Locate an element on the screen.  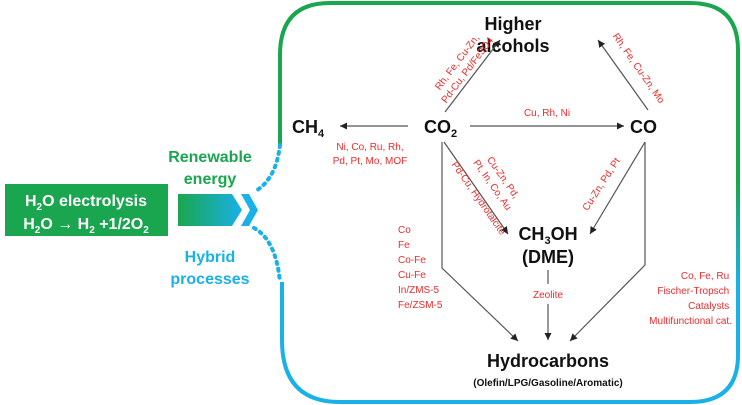
text-label: +1/2O is located at coordinates (119, 224).